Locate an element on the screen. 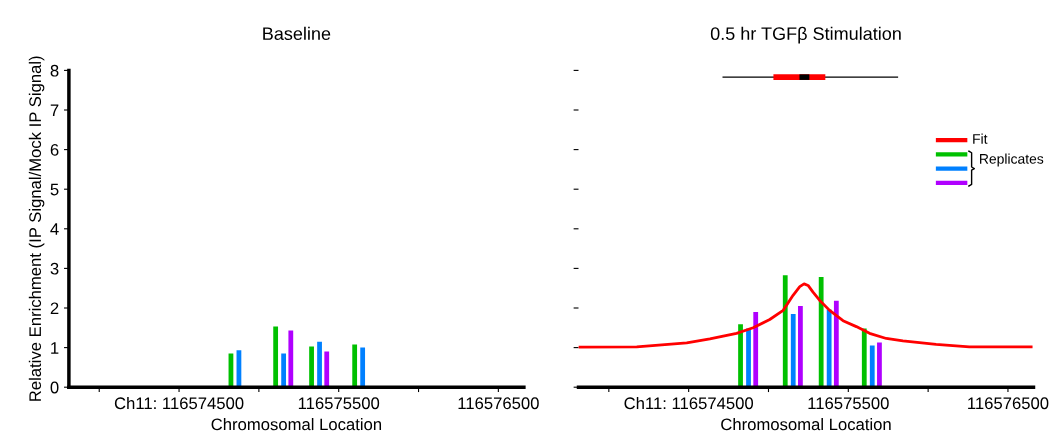 The width and height of the screenshot is (1060, 440). y-tick-label: 4 is located at coordinates (54, 229).